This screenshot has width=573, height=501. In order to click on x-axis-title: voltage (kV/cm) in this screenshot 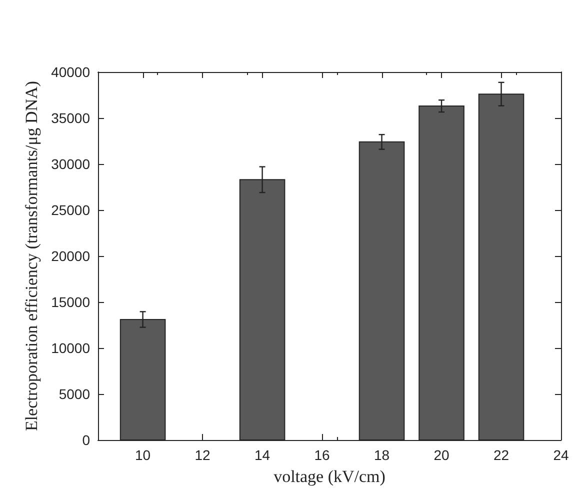, I will do `click(330, 476)`.